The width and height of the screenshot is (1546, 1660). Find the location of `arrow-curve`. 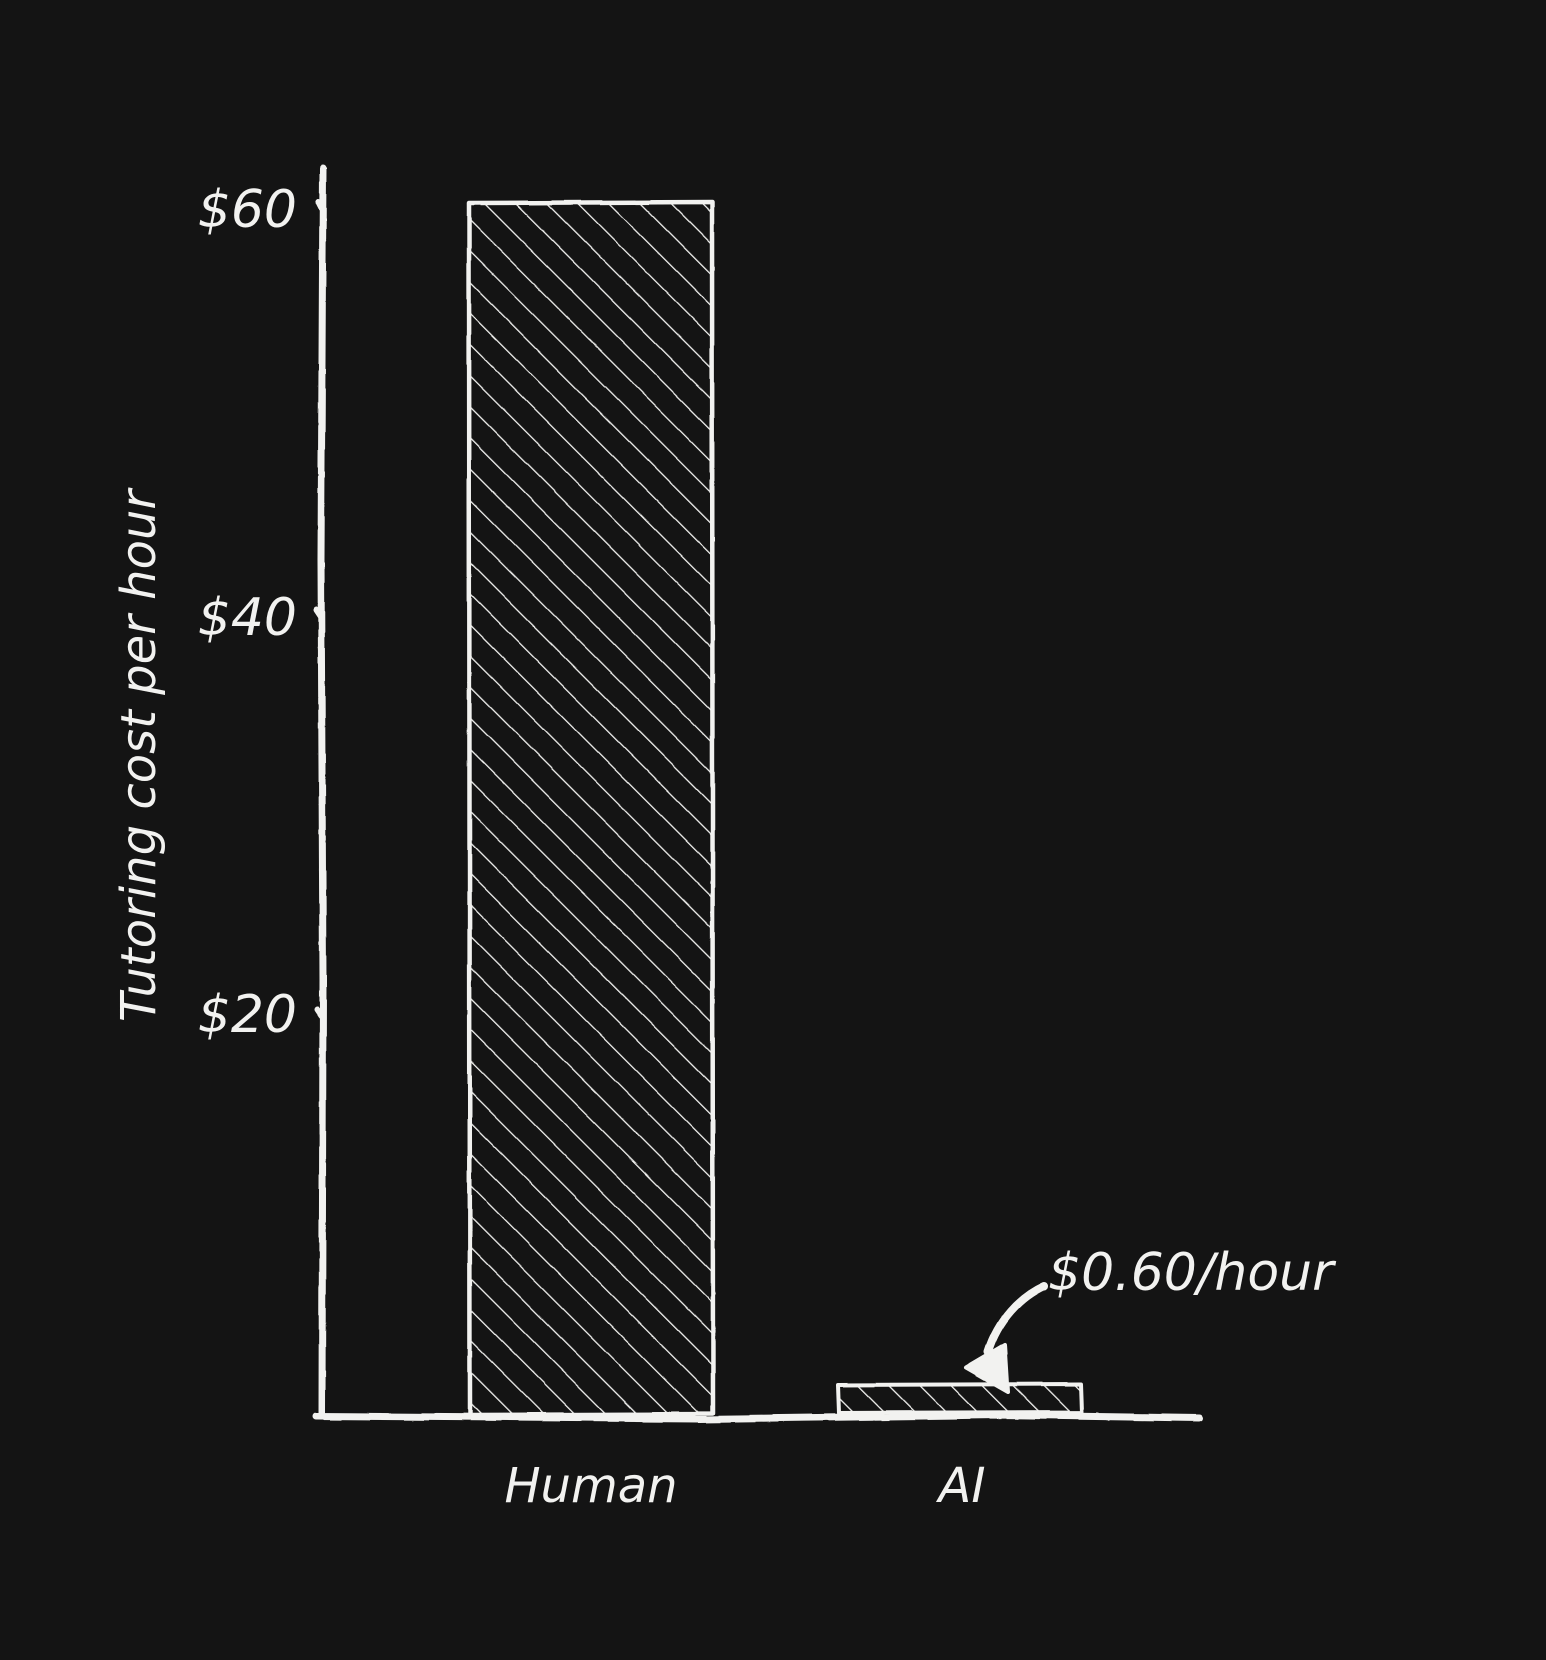

arrow-curve is located at coordinates (1016, 1319).